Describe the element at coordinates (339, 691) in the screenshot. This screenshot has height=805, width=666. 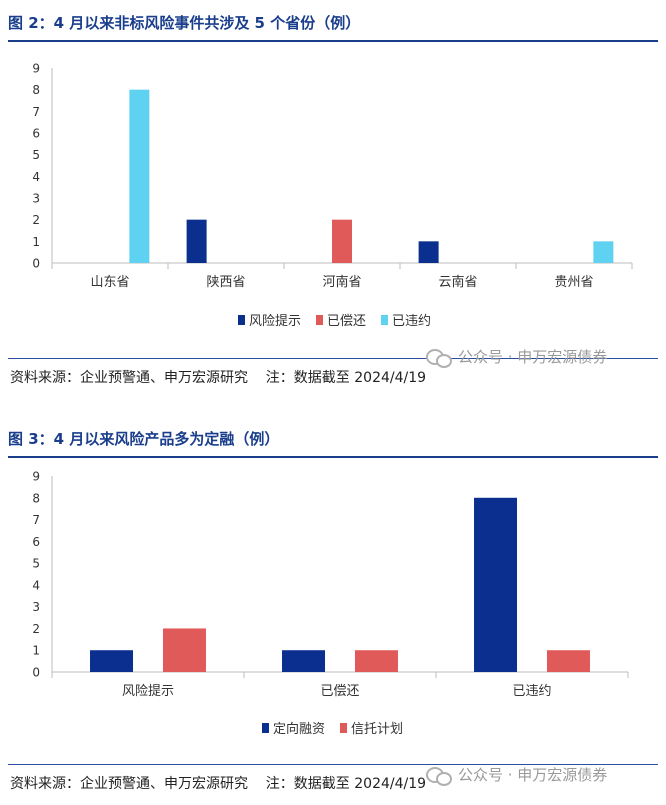
I see `x-tick-label: 已偿还` at that location.